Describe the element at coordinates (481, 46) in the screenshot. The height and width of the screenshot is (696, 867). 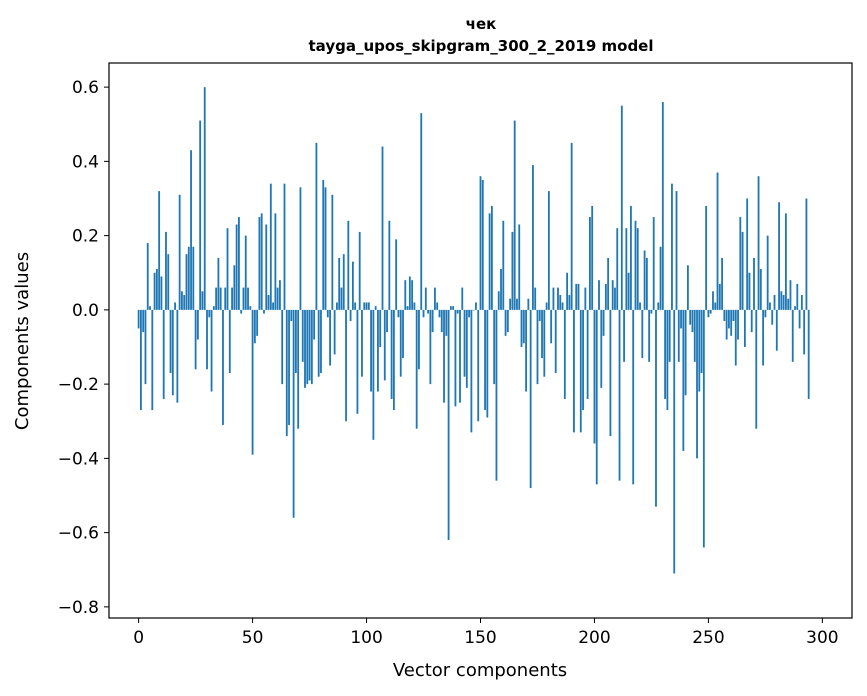
I see `chart-subtitle: tayga_upos_skipgram_300_2_2019 model` at that location.